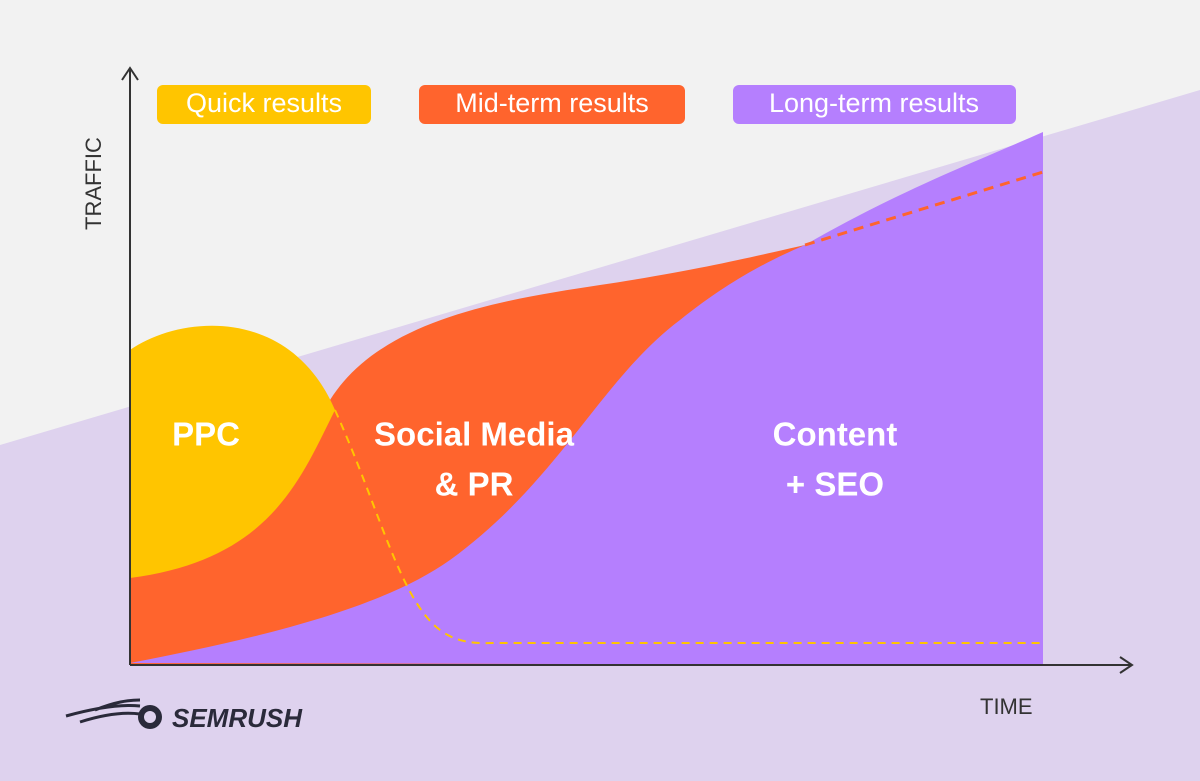 This screenshot has height=781, width=1200. What do you see at coordinates (474, 434) in the screenshot?
I see `area-label: Social Media` at bounding box center [474, 434].